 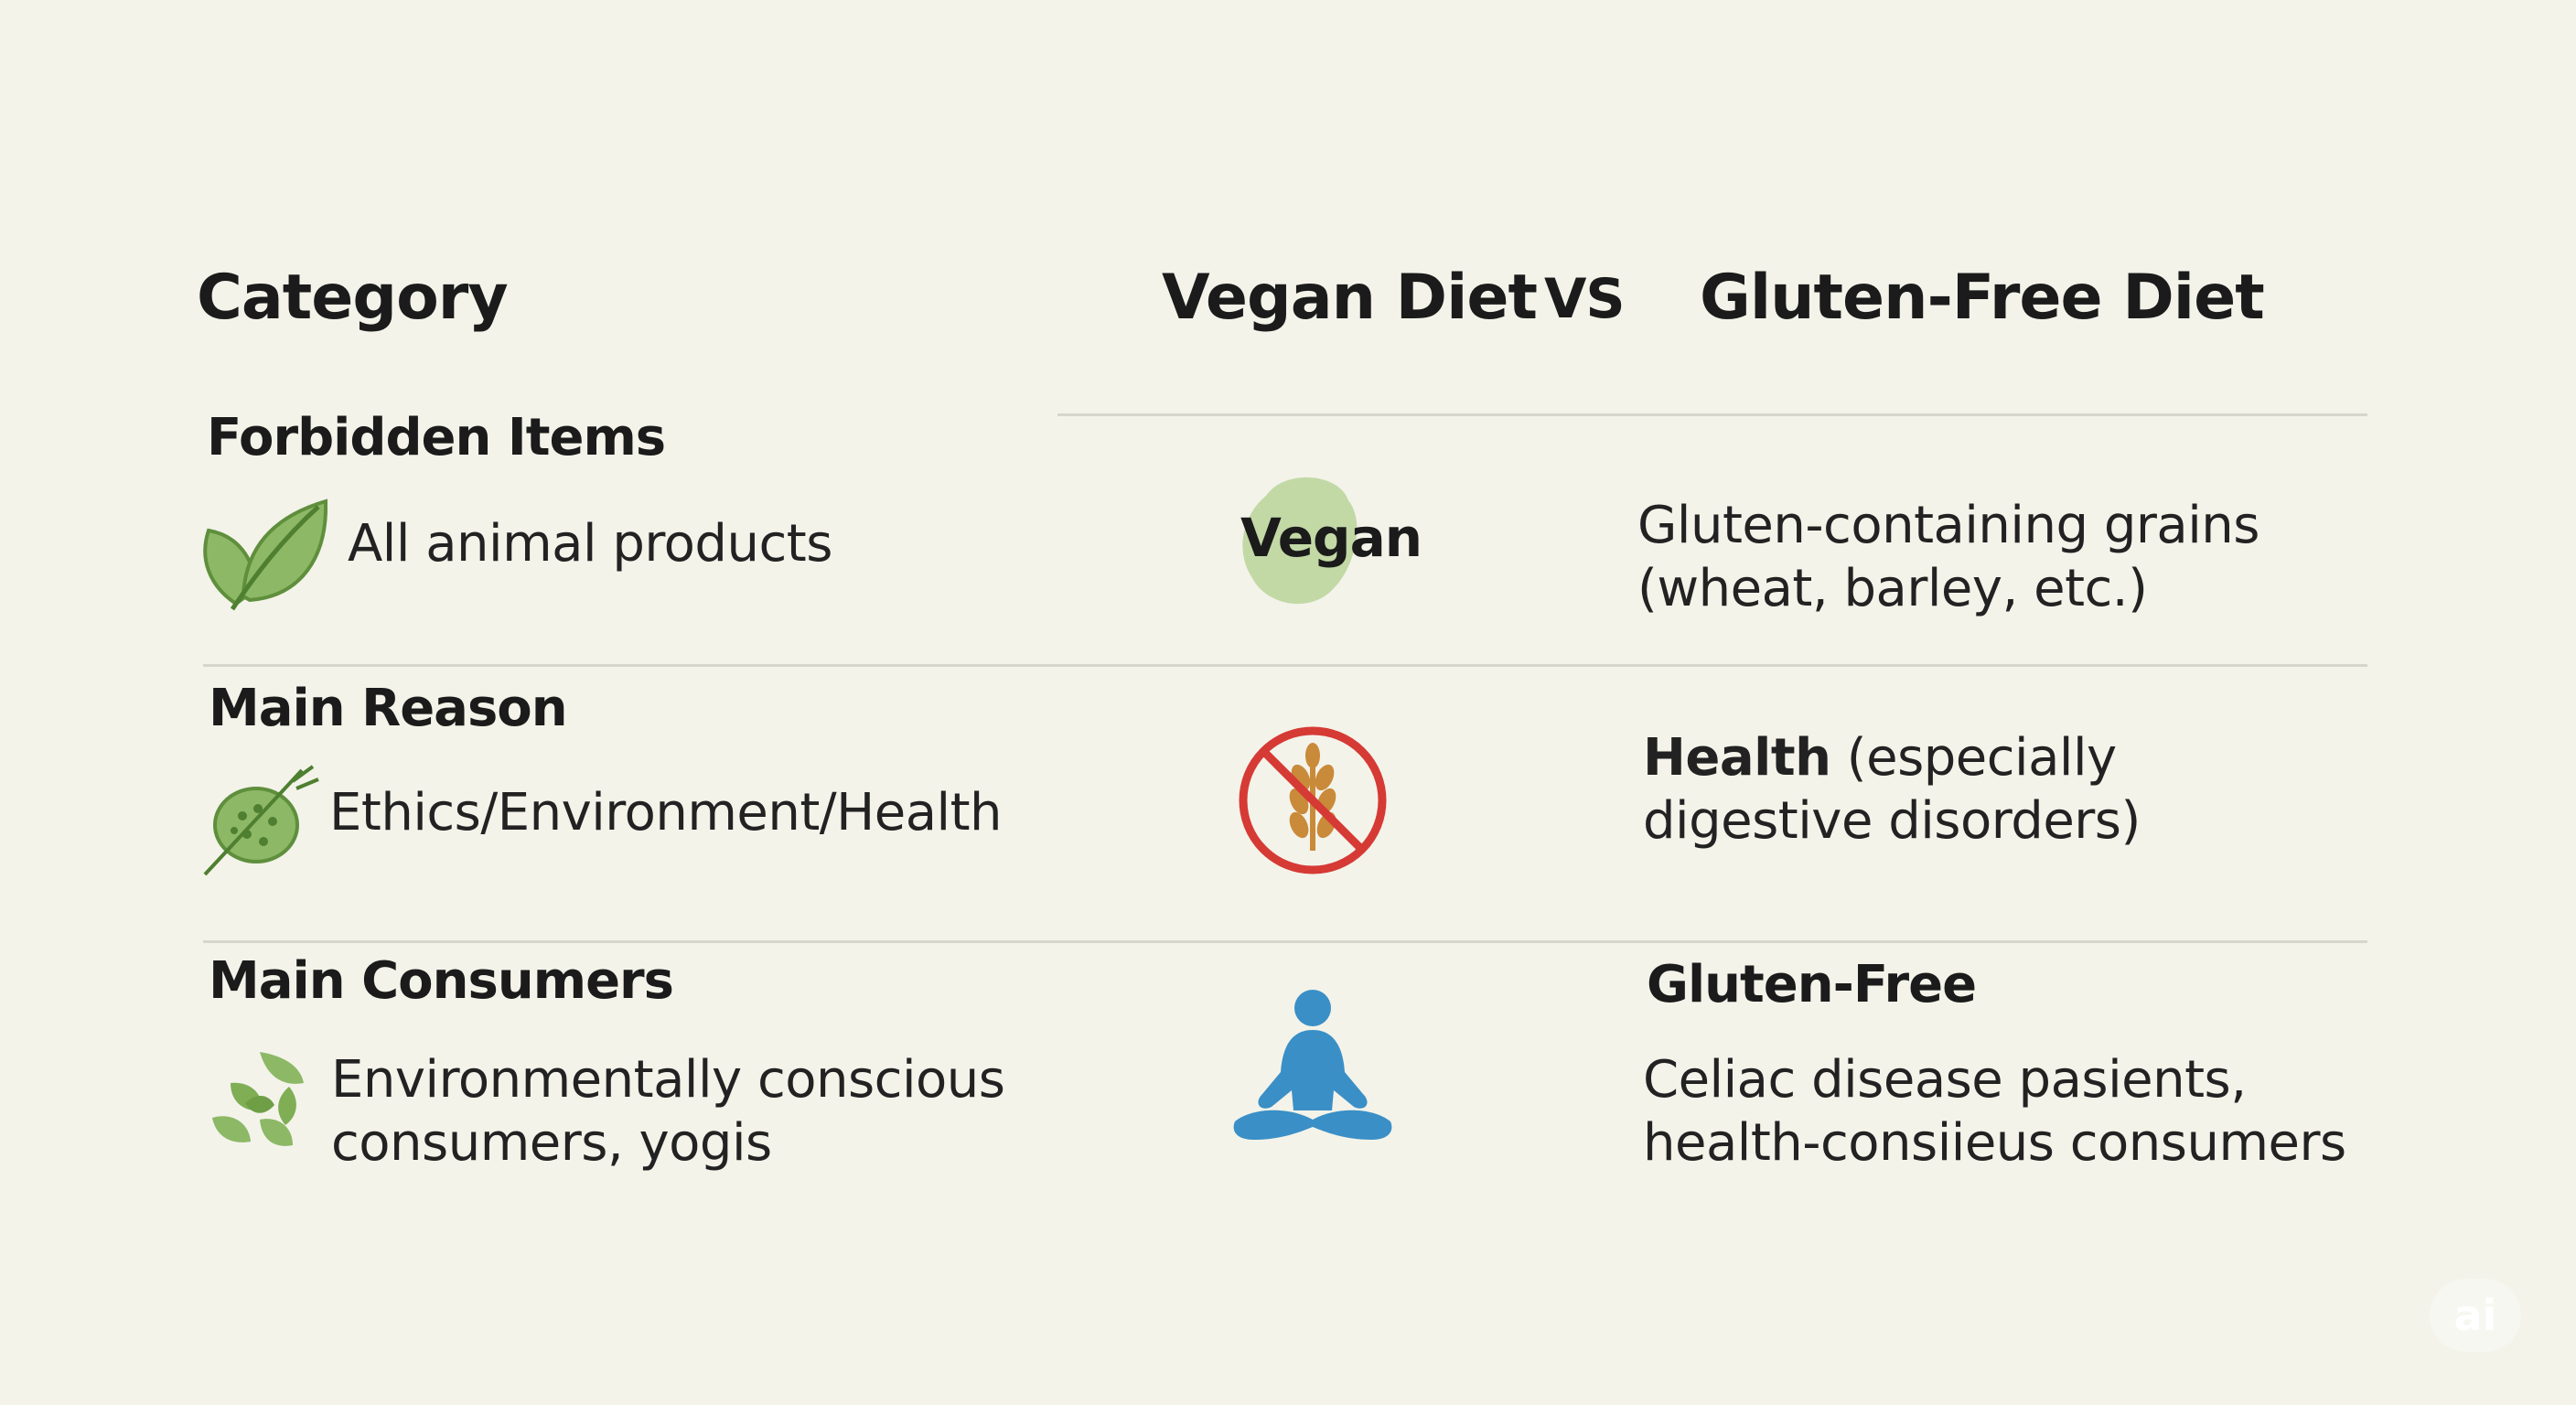 What do you see at coordinates (1312, 800) in the screenshot?
I see `no-wheat-icon` at bounding box center [1312, 800].